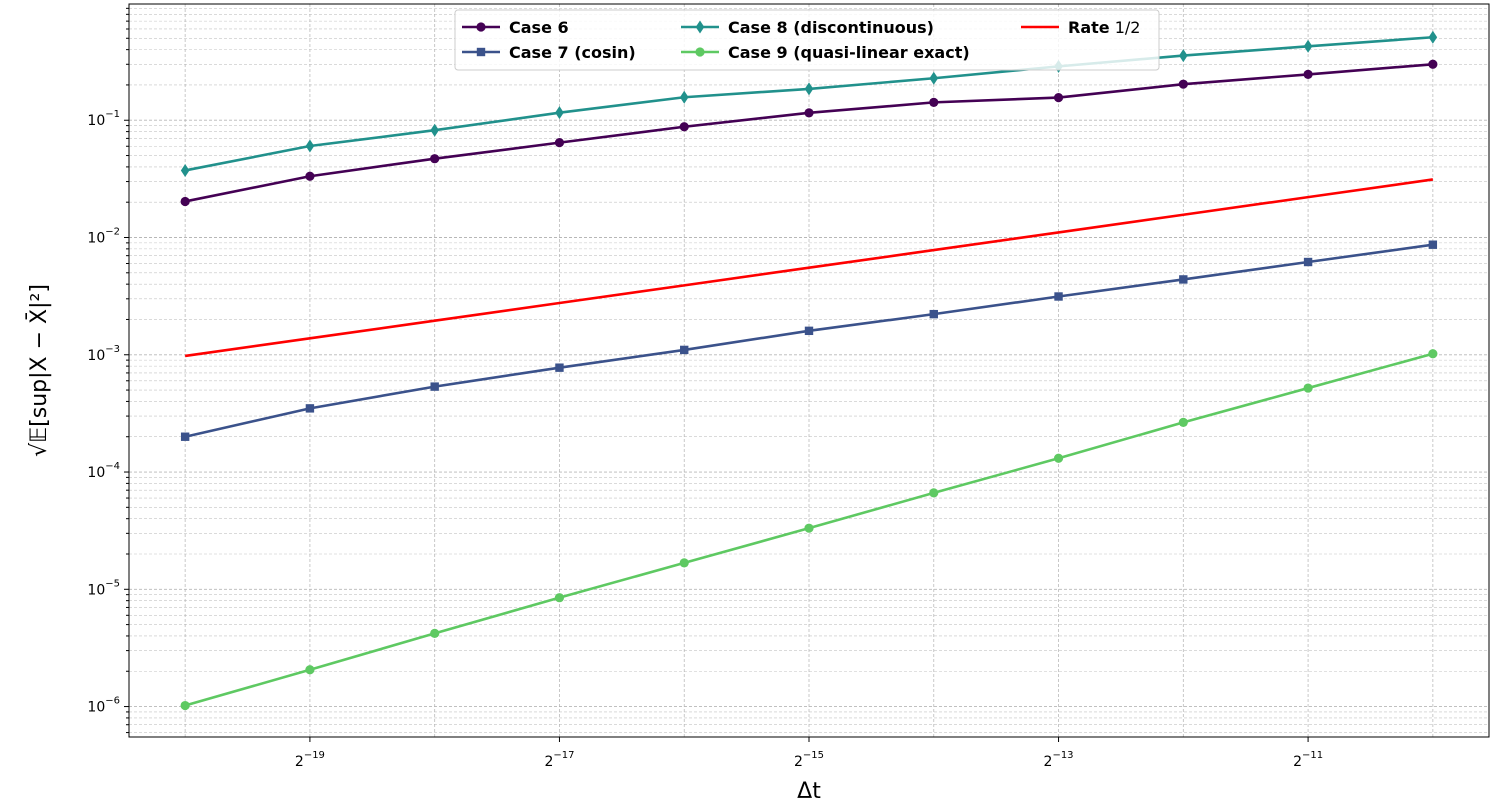  Describe the element at coordinates (1104, 27) in the screenshot. I see `legend-label: Rate 1/2` at that location.